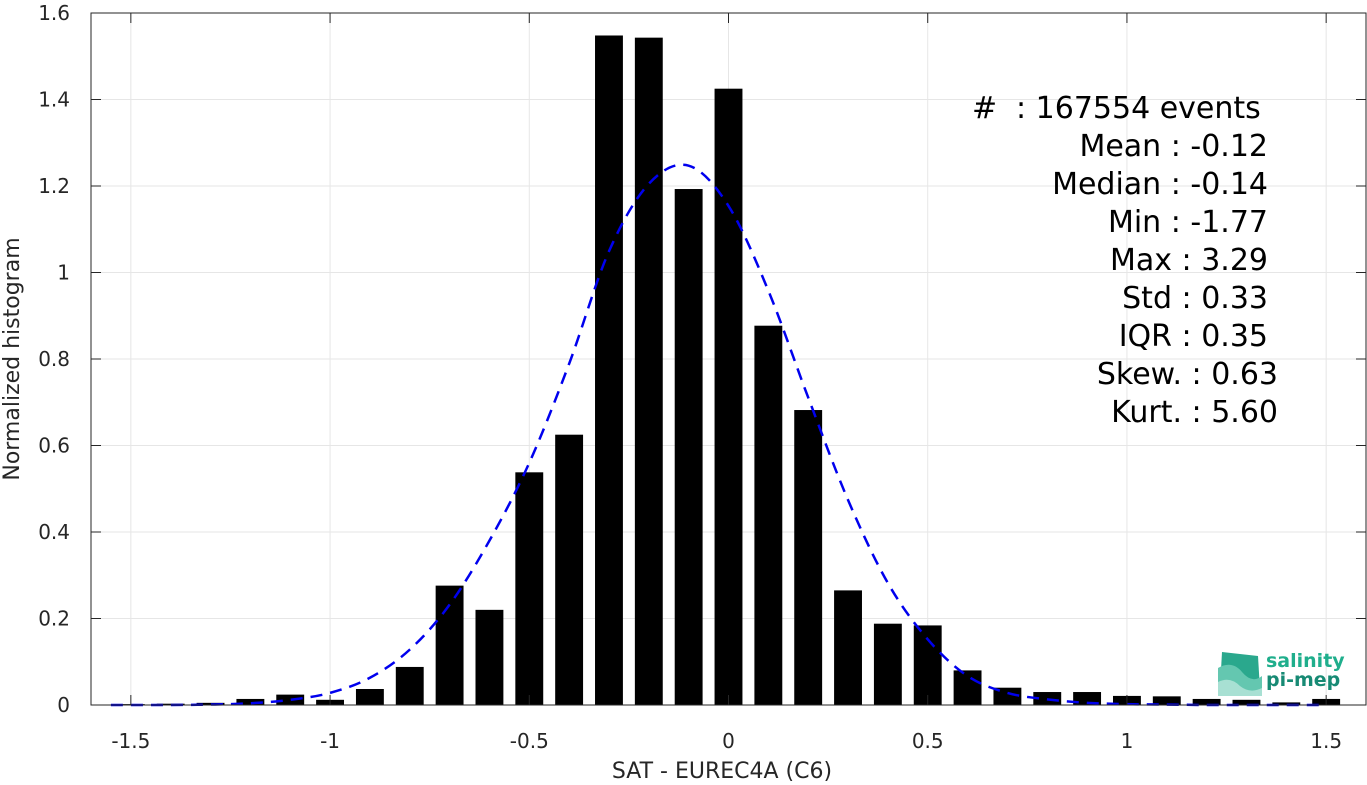 This screenshot has width=1367, height=785. What do you see at coordinates (54, 13) in the screenshot?
I see `y-tick-label: 1.6` at bounding box center [54, 13].